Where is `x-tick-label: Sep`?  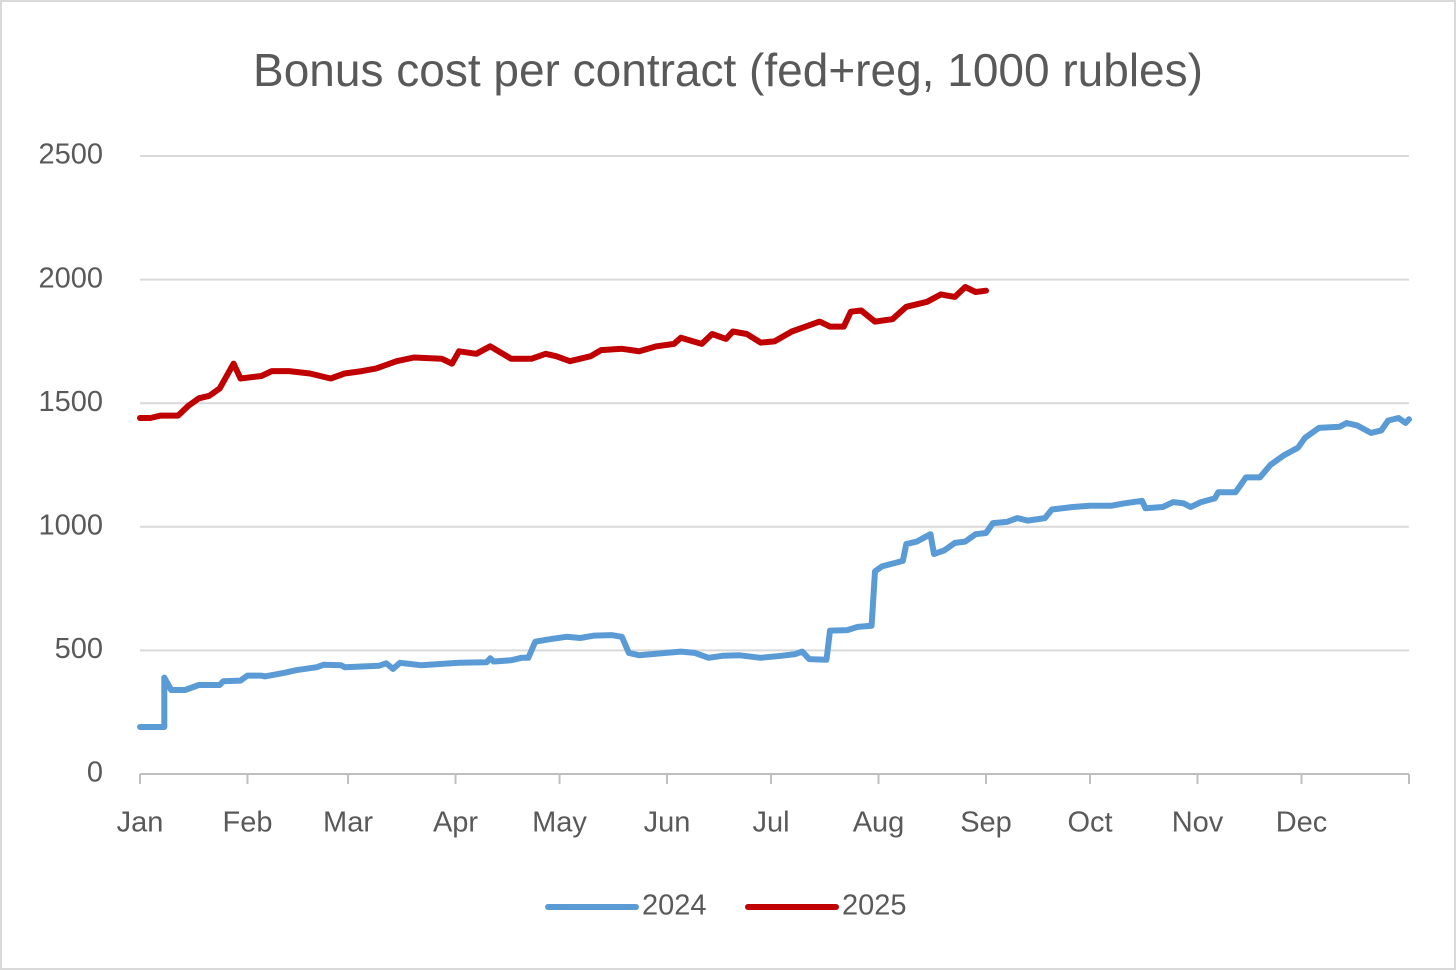 x-tick-label: Sep is located at coordinates (986, 823).